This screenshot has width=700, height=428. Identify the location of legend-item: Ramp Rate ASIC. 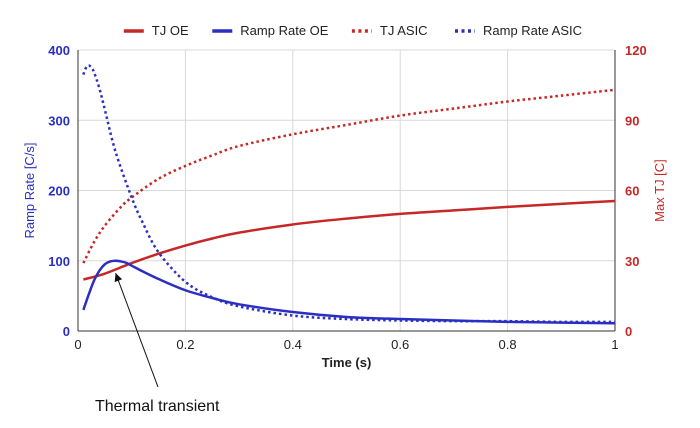
(518, 30).